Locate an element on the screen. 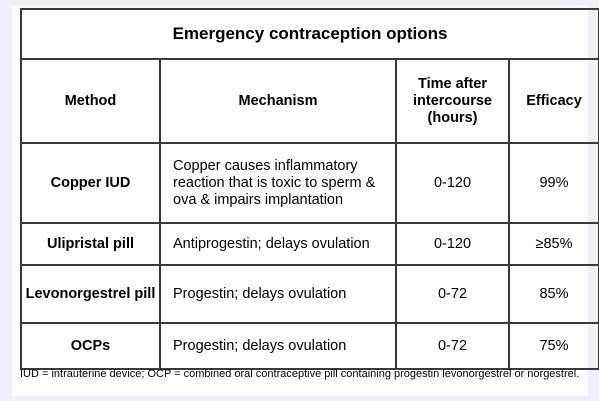 The image size is (599, 401). header-efficacy: Efficacy is located at coordinates (553, 101).